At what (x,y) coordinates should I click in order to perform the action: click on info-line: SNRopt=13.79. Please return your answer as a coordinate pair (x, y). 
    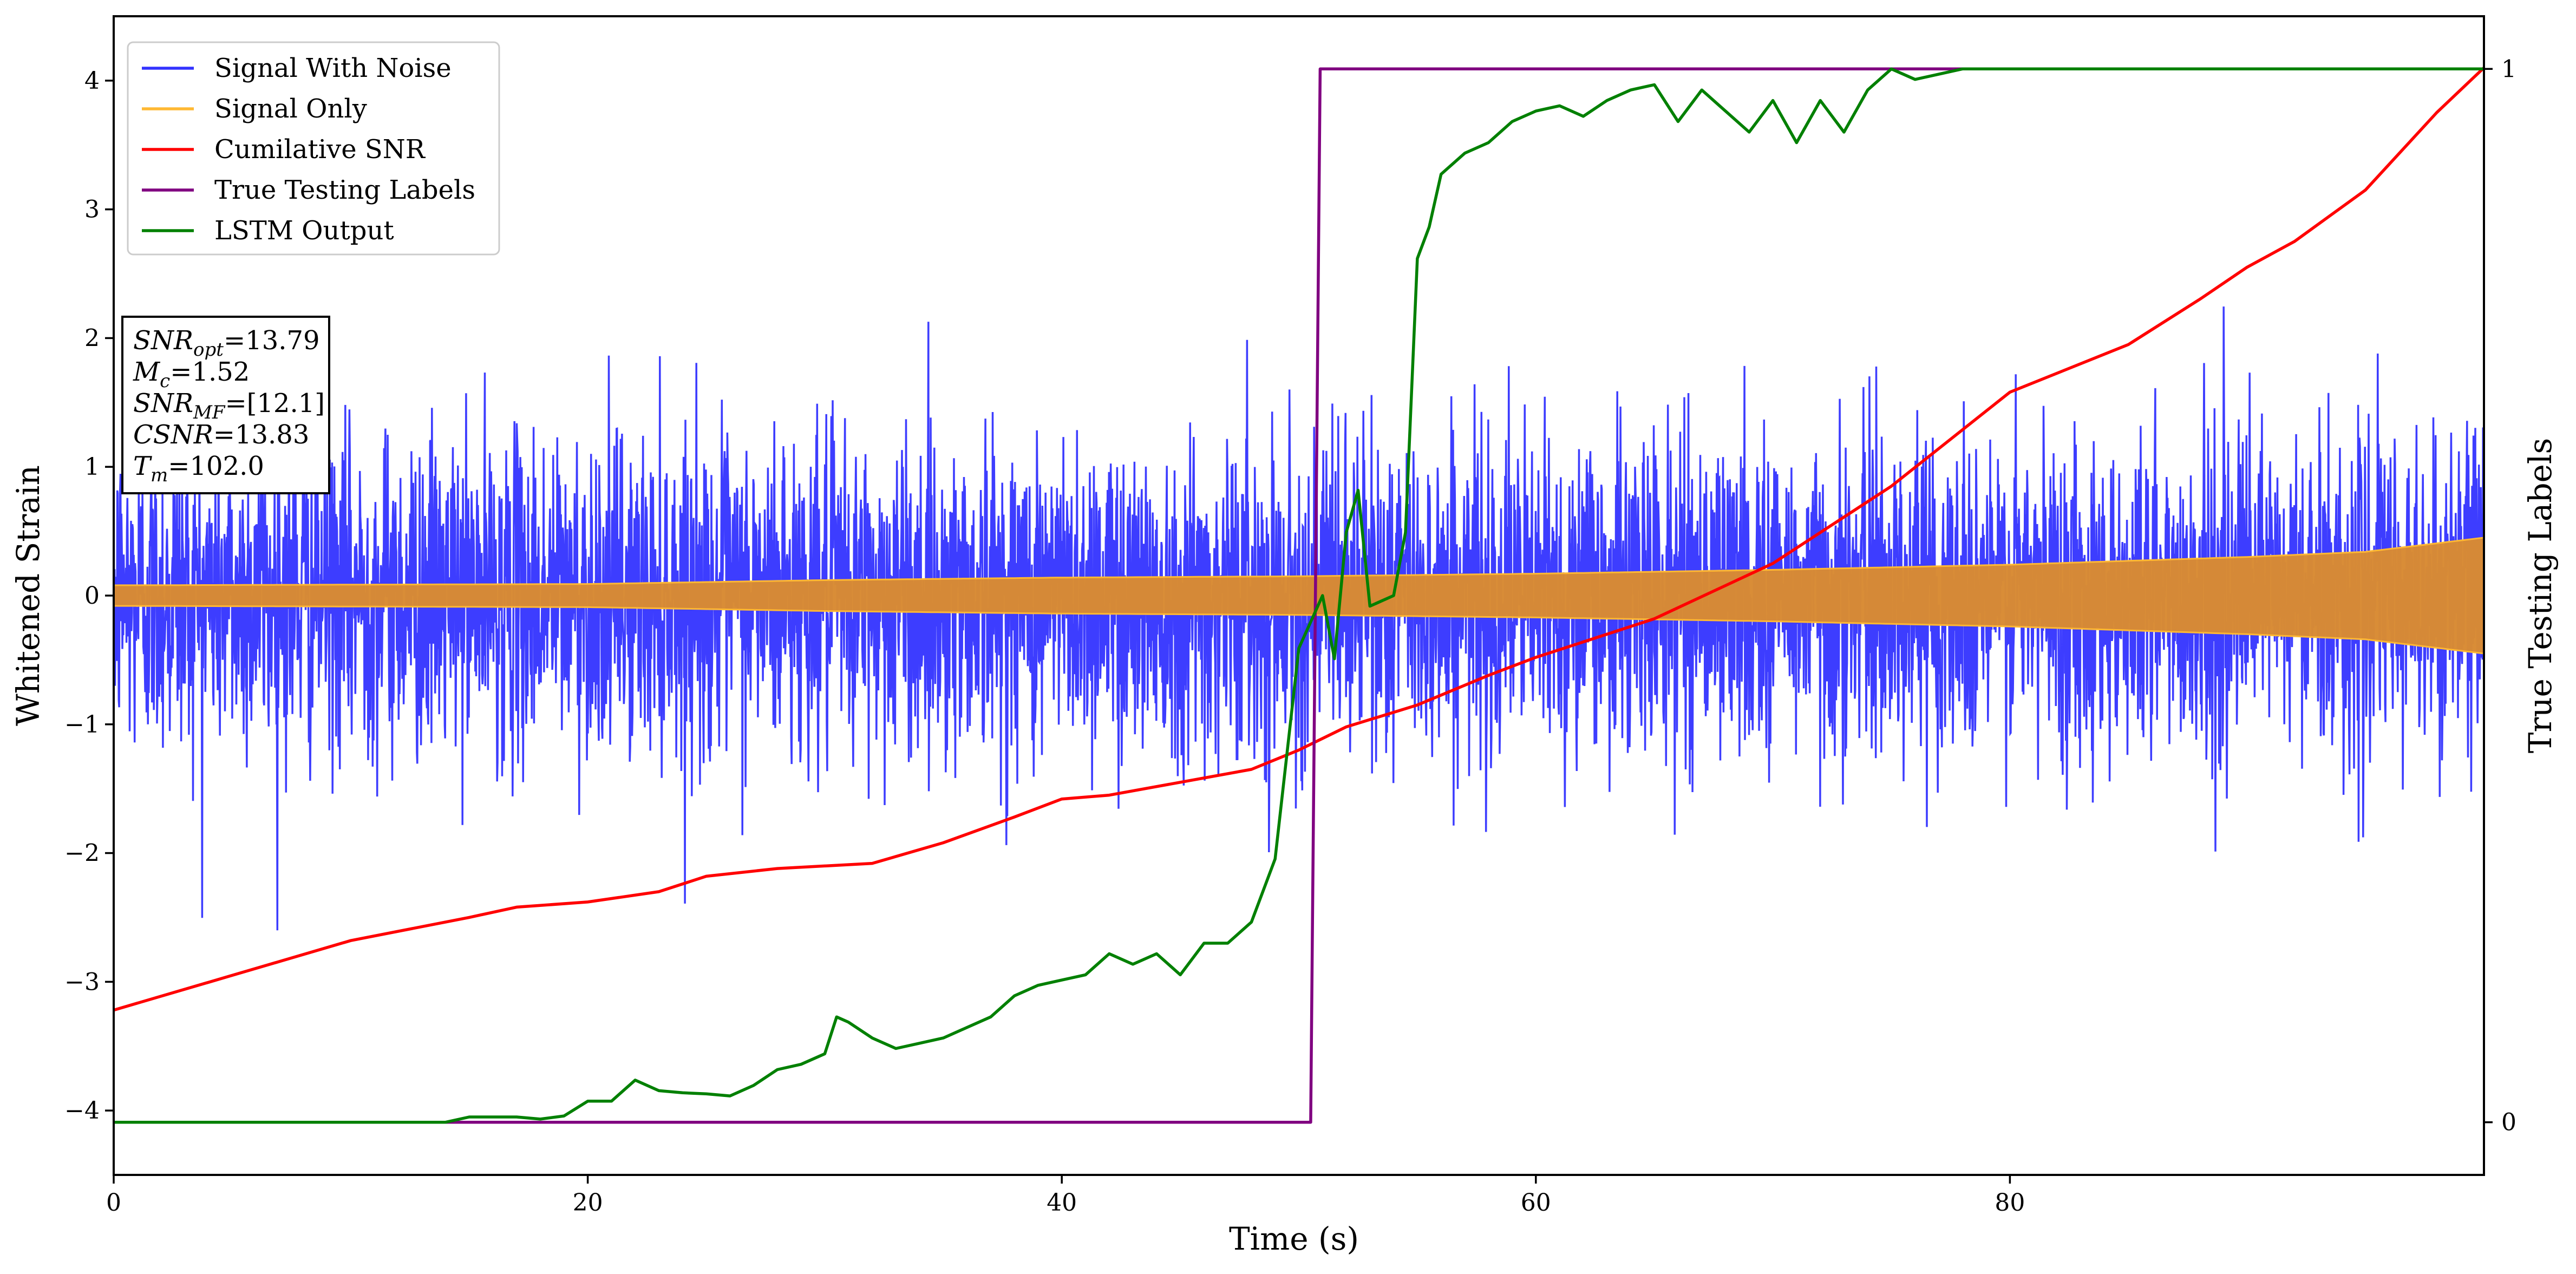
    Looking at the image, I should click on (227, 343).